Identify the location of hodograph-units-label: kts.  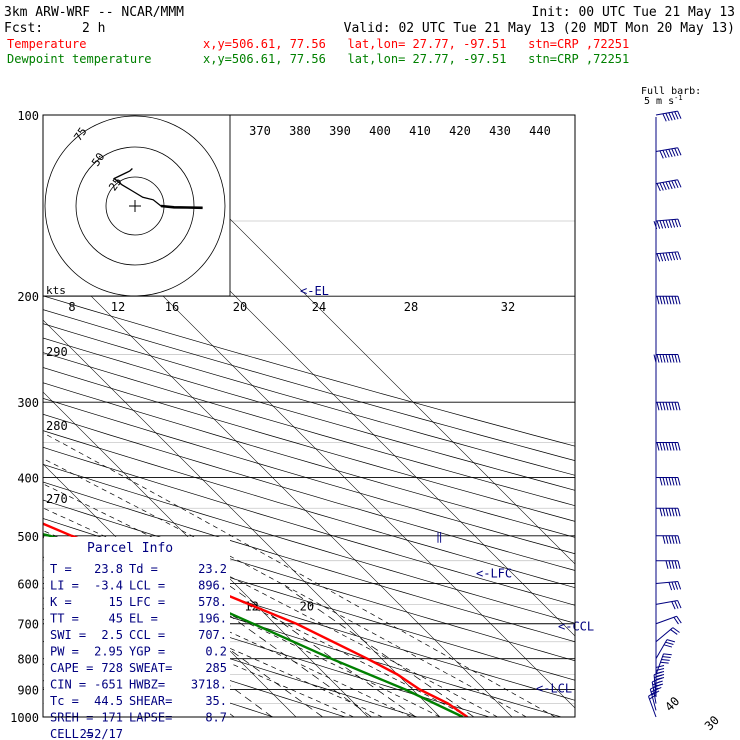
(56, 290).